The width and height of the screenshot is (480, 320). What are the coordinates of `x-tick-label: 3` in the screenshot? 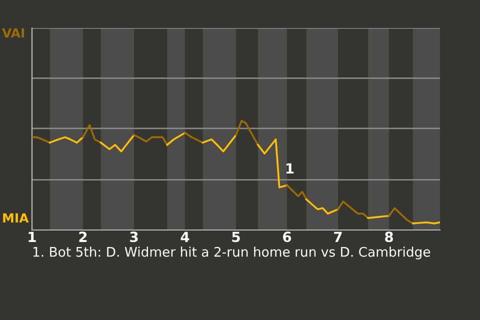 It's located at (134, 237).